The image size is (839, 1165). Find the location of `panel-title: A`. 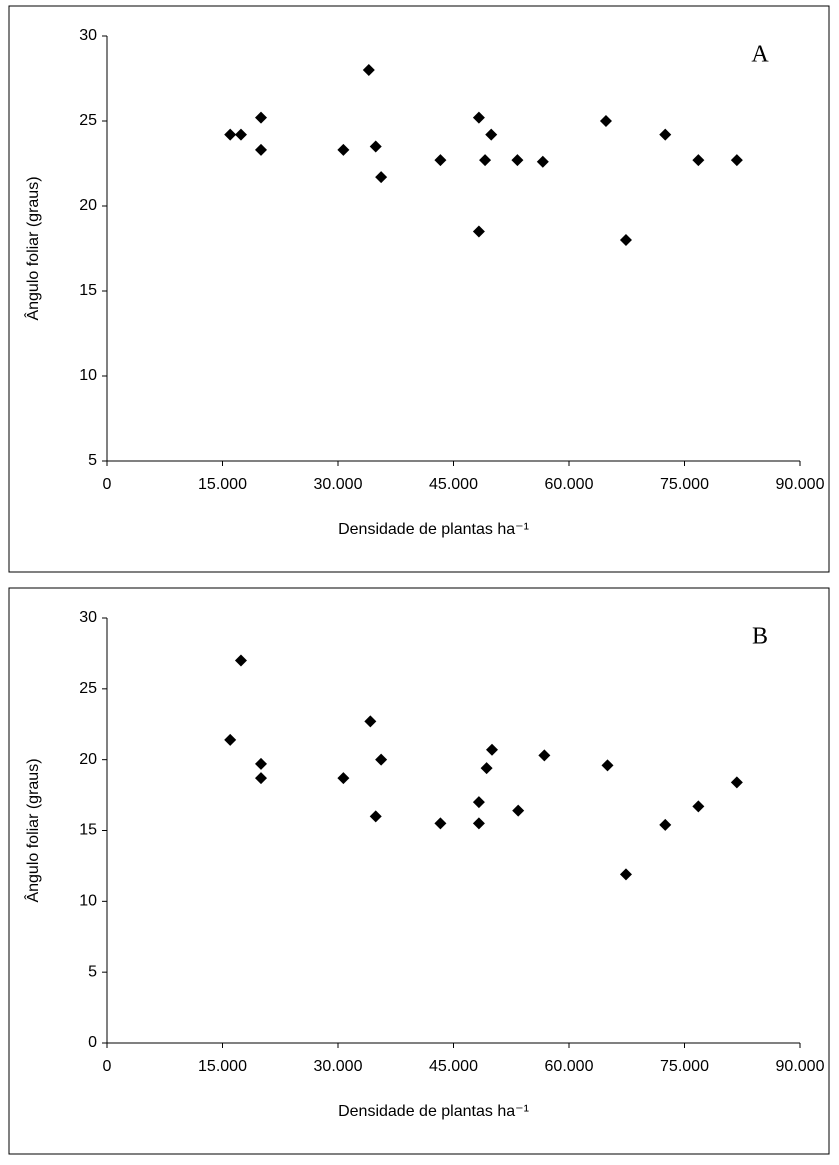

panel-title: A is located at coordinates (760, 55).